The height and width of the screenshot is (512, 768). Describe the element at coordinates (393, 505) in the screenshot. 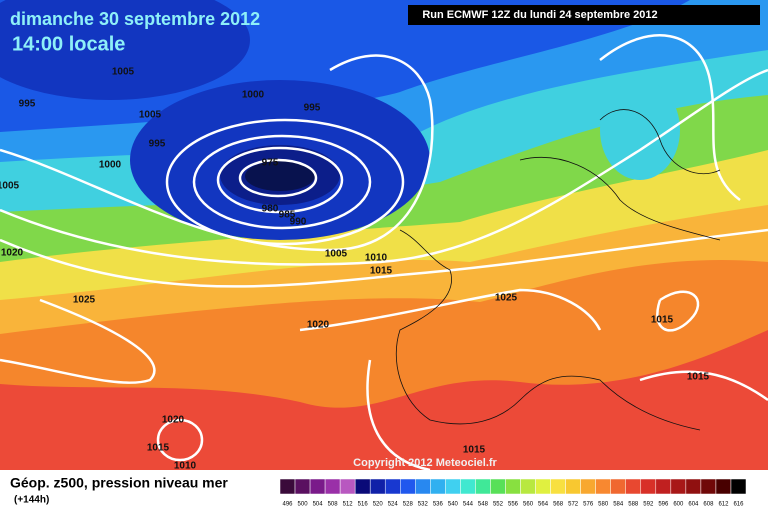

I see `colorbar-label: 524` at that location.